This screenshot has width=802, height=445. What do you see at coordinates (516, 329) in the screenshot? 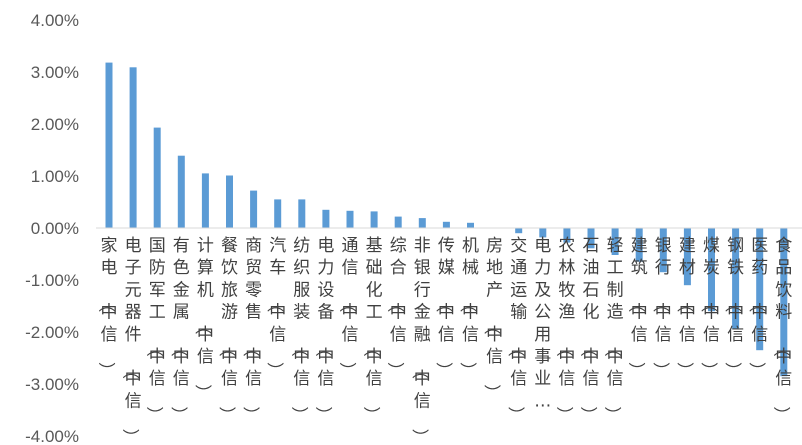
I see `category-label: 交通运输（中信）` at bounding box center [516, 329].